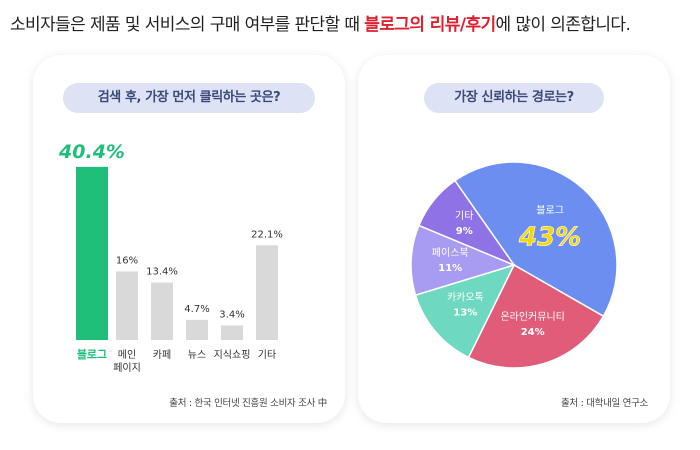 This screenshot has height=450, width=700. Describe the element at coordinates (465, 297) in the screenshot. I see `pie-name-label-2: 카카오톡` at that location.